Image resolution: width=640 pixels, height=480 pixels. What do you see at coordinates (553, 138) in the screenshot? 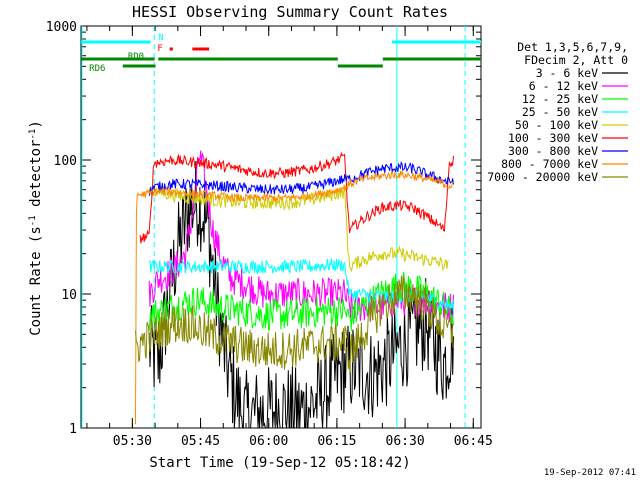
I see `legend-entry-label: 100 - 300 keV` at bounding box center [553, 138].